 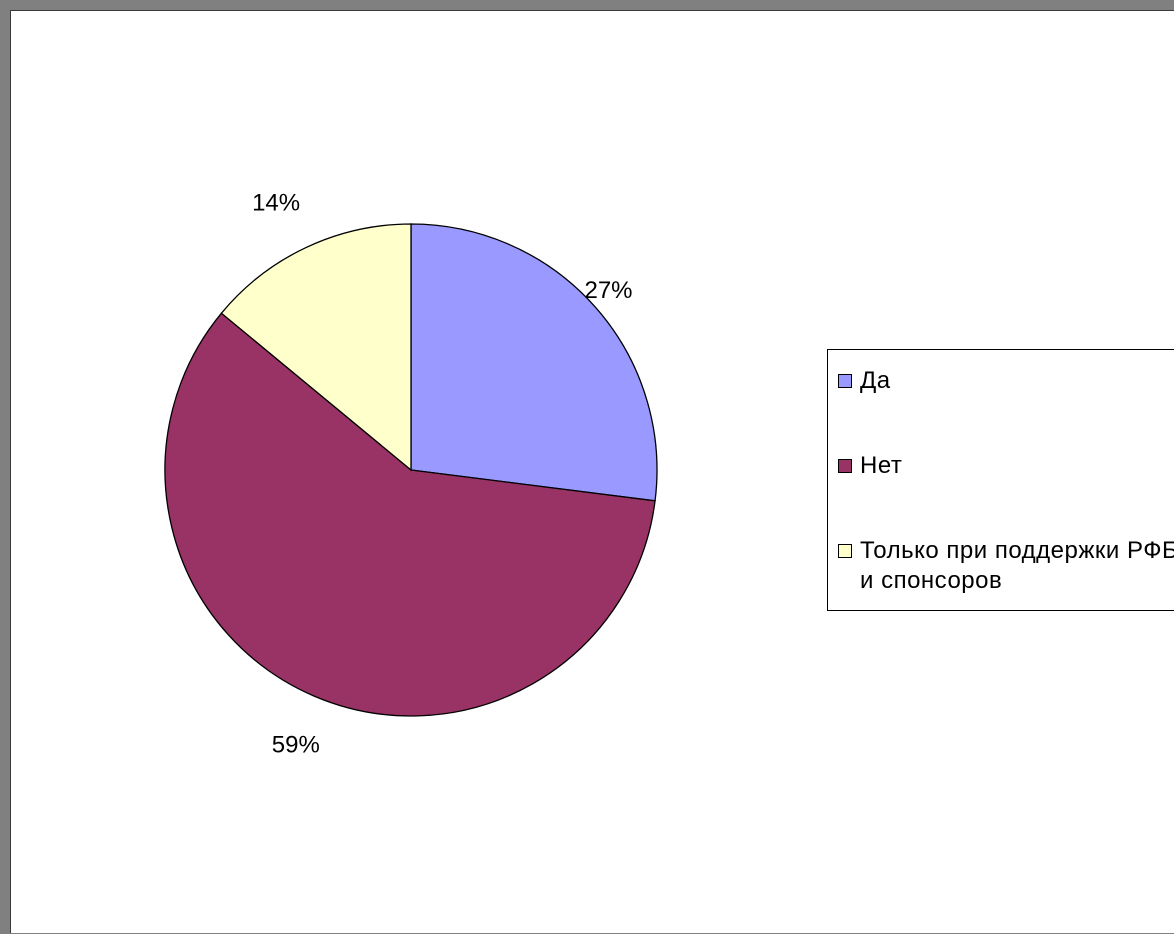 What do you see at coordinates (1006, 466) in the screenshot?
I see `legend-item-net: Нет` at bounding box center [1006, 466].